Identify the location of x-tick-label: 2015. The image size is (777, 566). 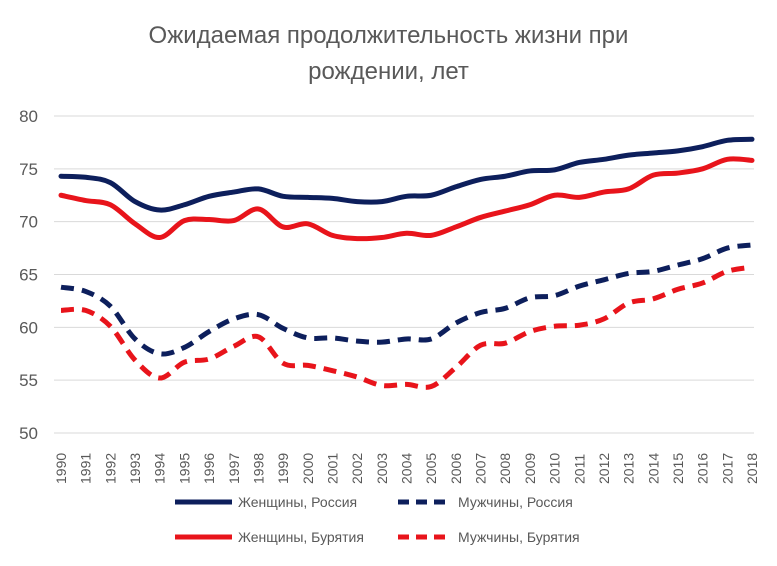
(678, 468).